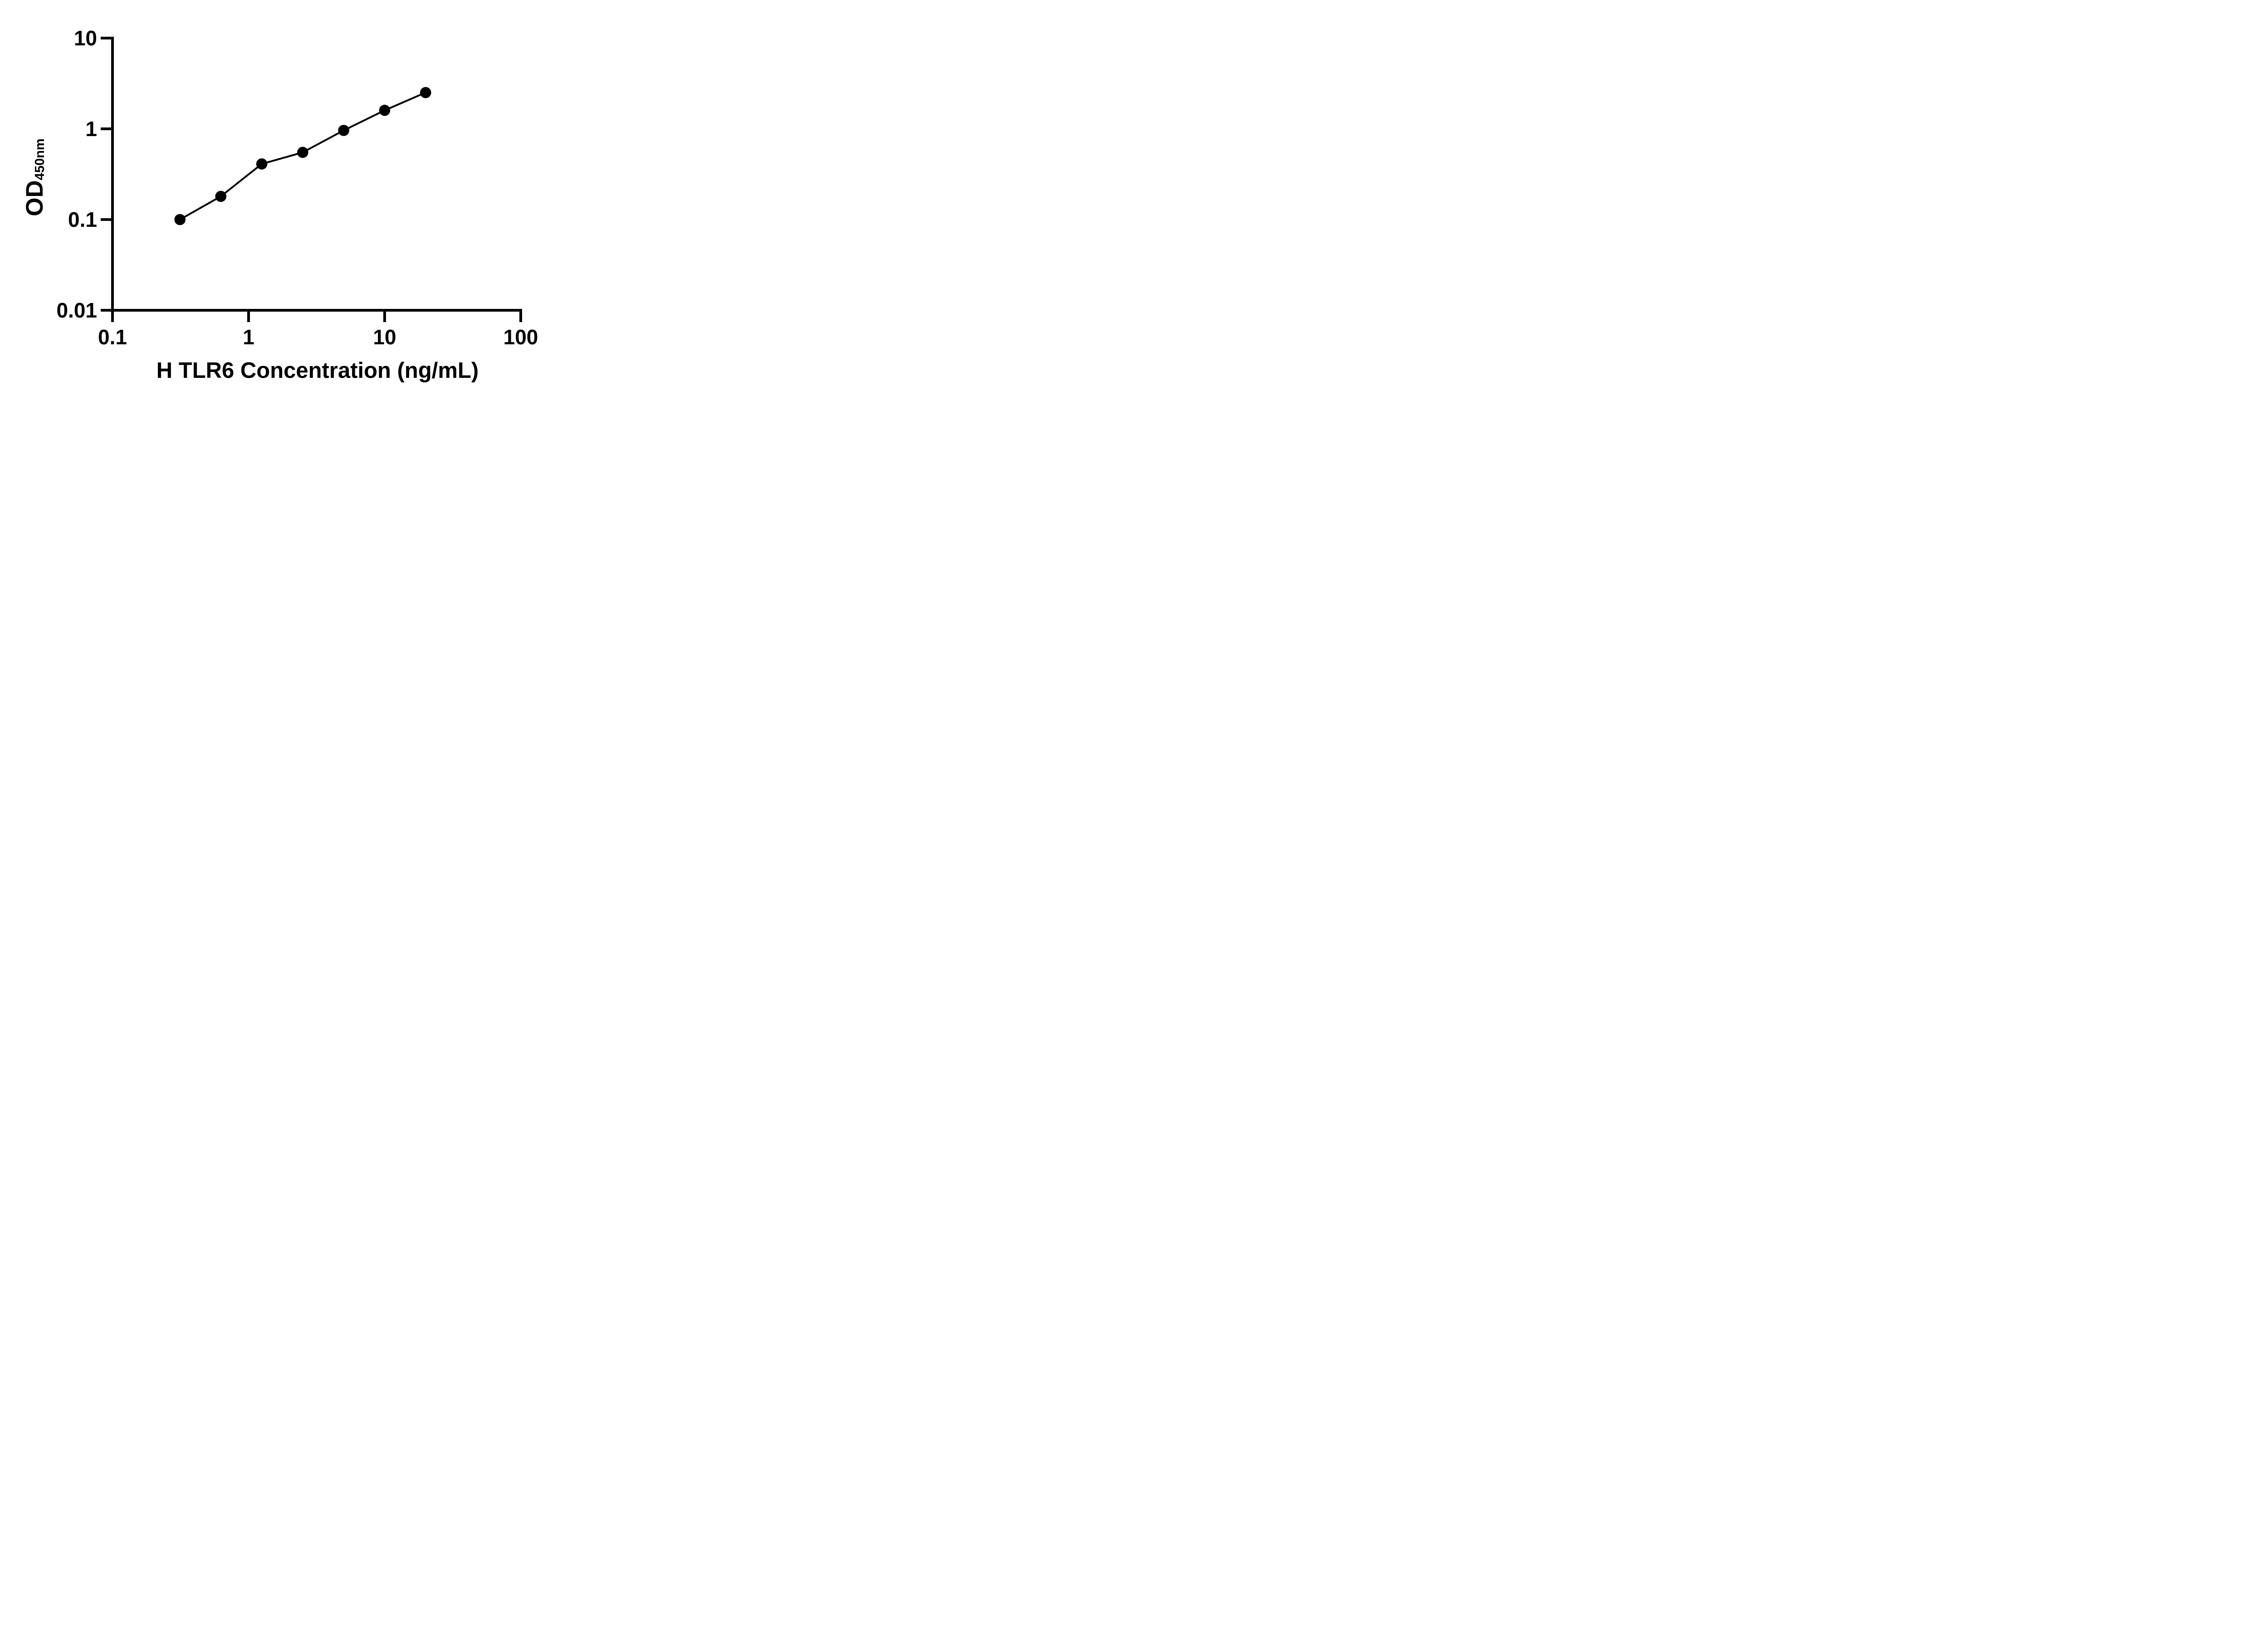 This screenshot has height=1633, width=2268. I want to click on y-axis-tick-label: 1, so click(91, 129).